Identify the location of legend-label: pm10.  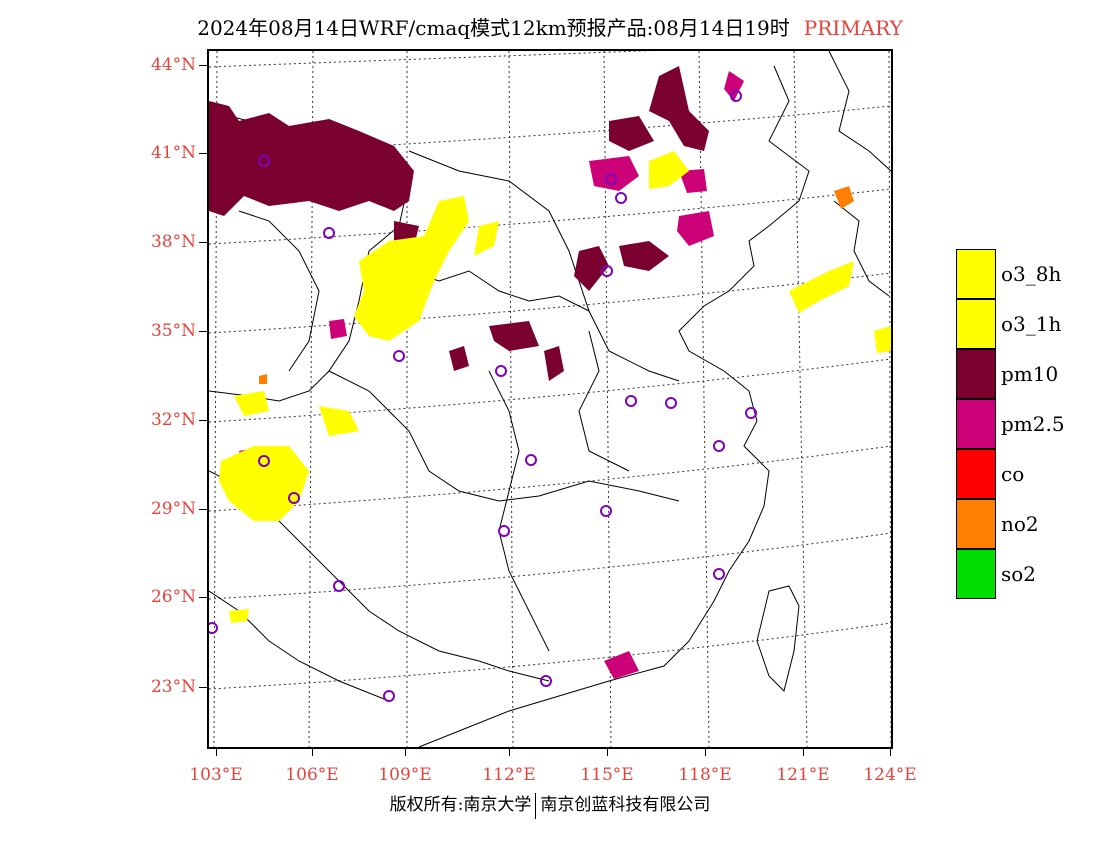
(1030, 374).